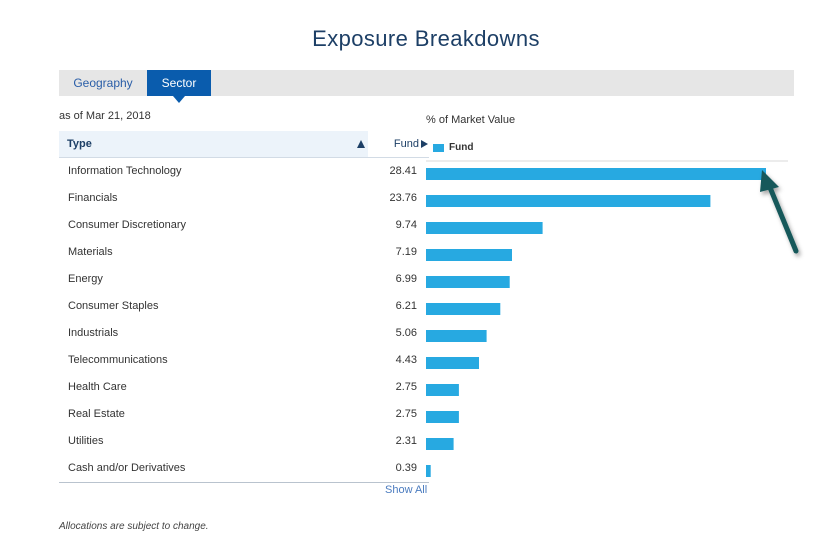 This screenshot has width=818, height=540. I want to click on cell-fund-value: 2.31, so click(406, 441).